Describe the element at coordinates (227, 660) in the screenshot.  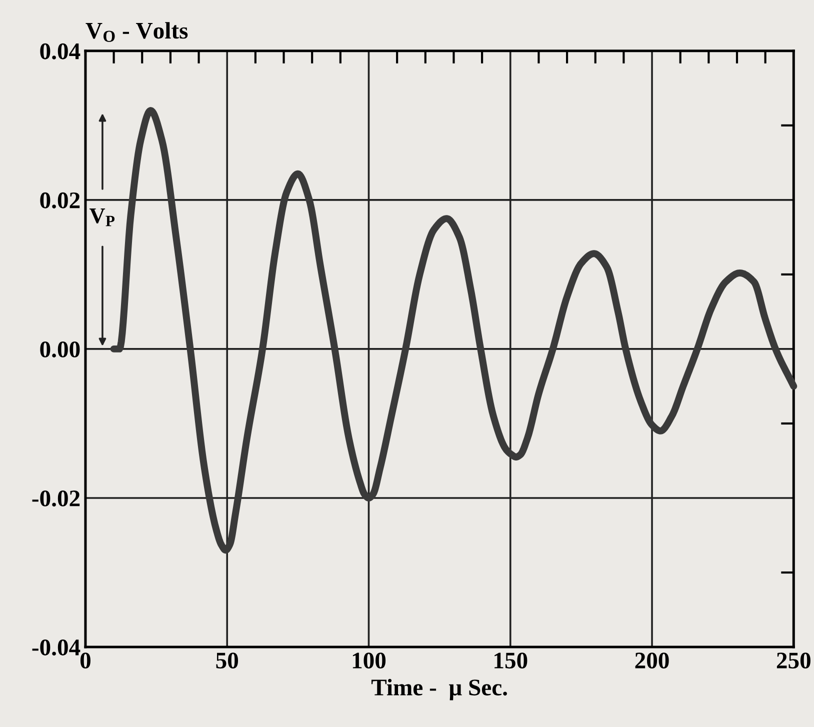
I see `x-tick-label: 50` at that location.